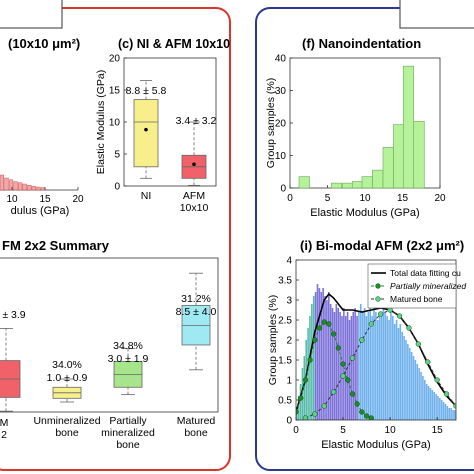 The width and height of the screenshot is (474, 474). I want to click on panel-f-title: (f) Nanoindentation, so click(361, 43).